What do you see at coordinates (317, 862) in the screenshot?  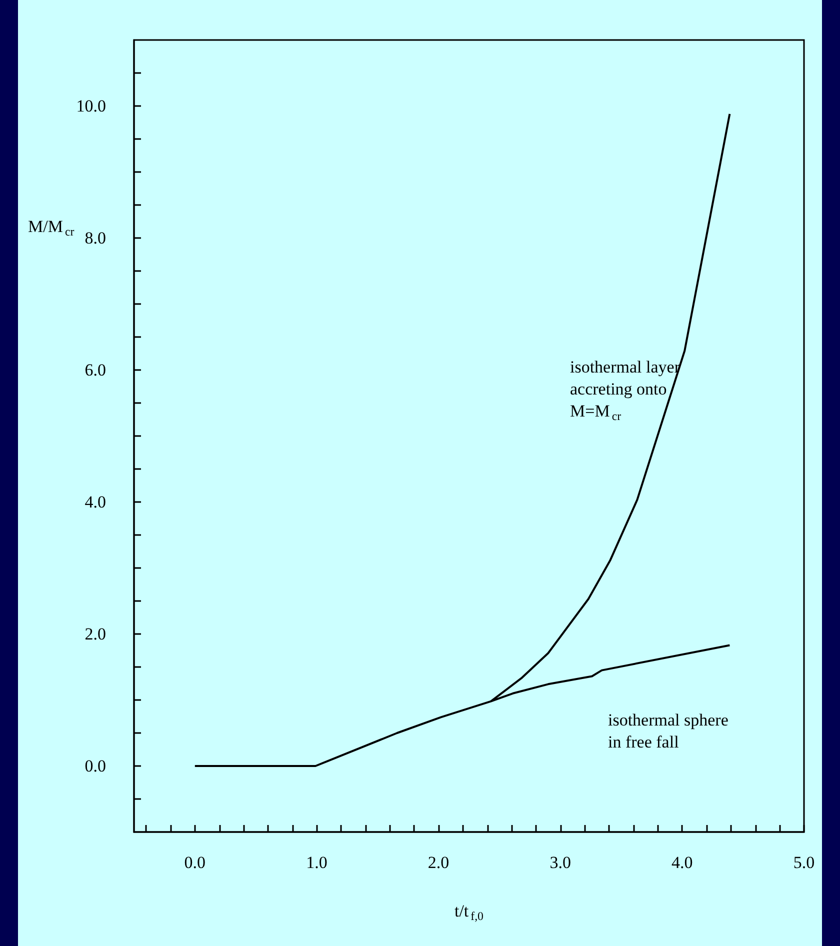 I see `x-tick-label: 1.0` at bounding box center [317, 862].